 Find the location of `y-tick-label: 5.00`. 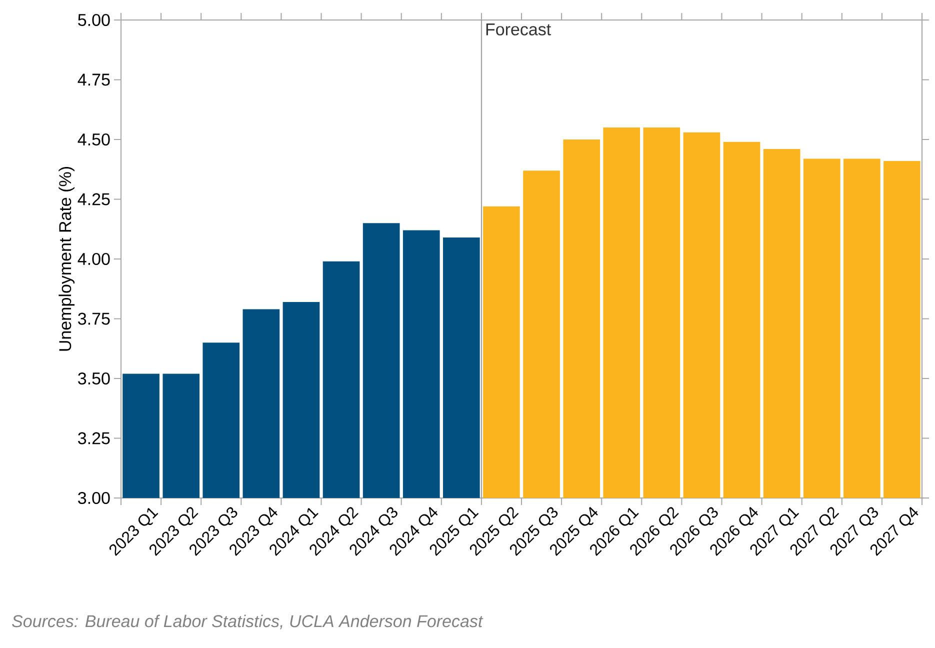

y-tick-label: 5.00 is located at coordinates (94, 20).